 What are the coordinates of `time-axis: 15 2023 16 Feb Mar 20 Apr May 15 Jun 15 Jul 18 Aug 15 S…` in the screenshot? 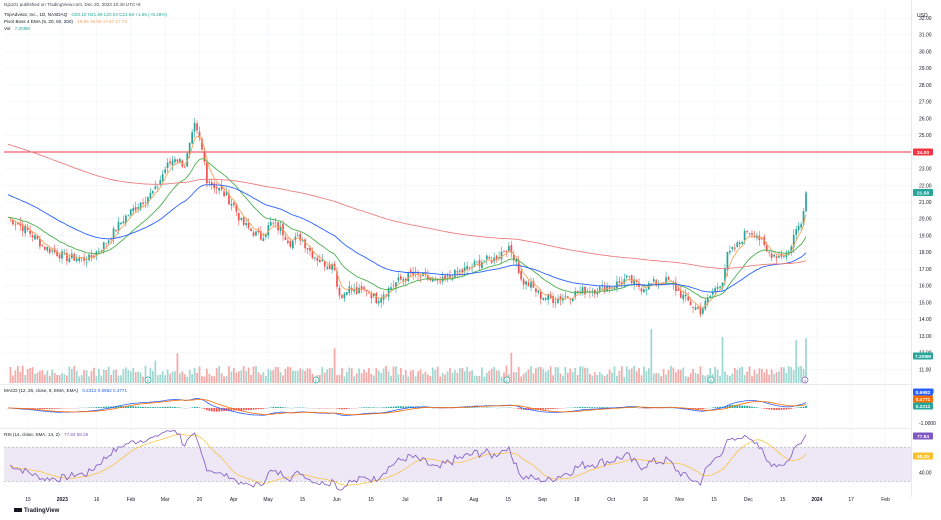 It's located at (457, 500).